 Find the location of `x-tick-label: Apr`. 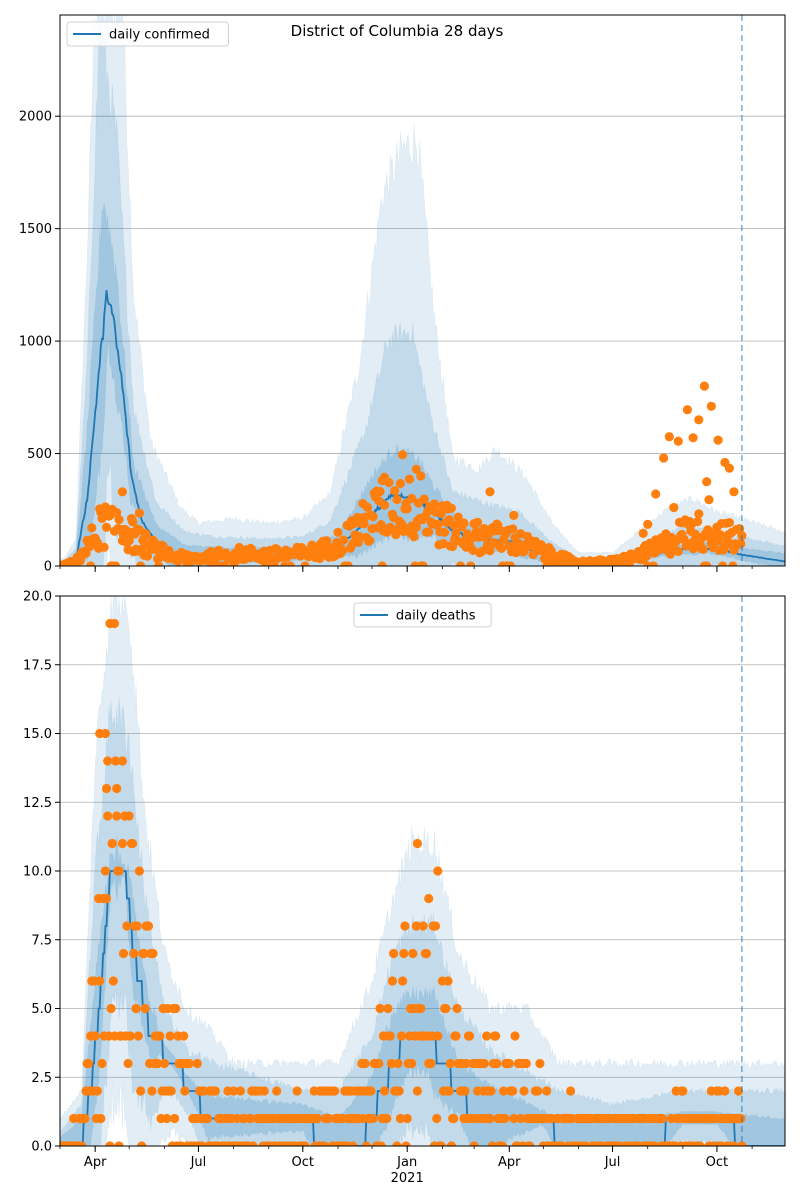

x-tick-label: Apr is located at coordinates (95, 1162).